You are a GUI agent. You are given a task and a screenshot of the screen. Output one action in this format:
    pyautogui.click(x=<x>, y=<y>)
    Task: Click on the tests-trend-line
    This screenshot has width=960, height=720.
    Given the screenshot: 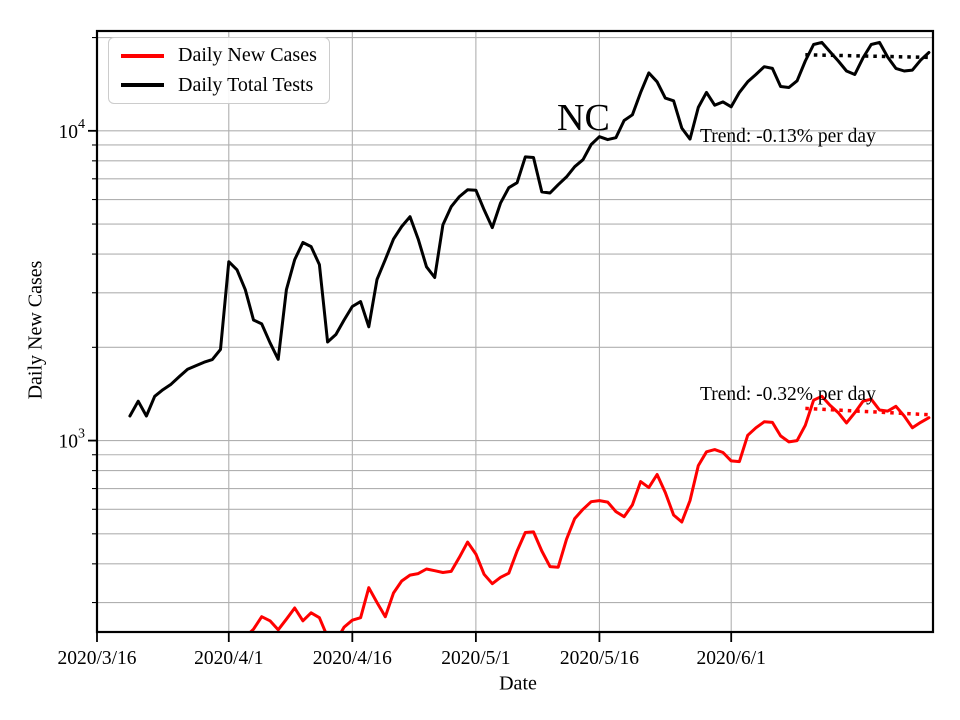 What is the action you would take?
    pyautogui.click(x=869, y=56)
    